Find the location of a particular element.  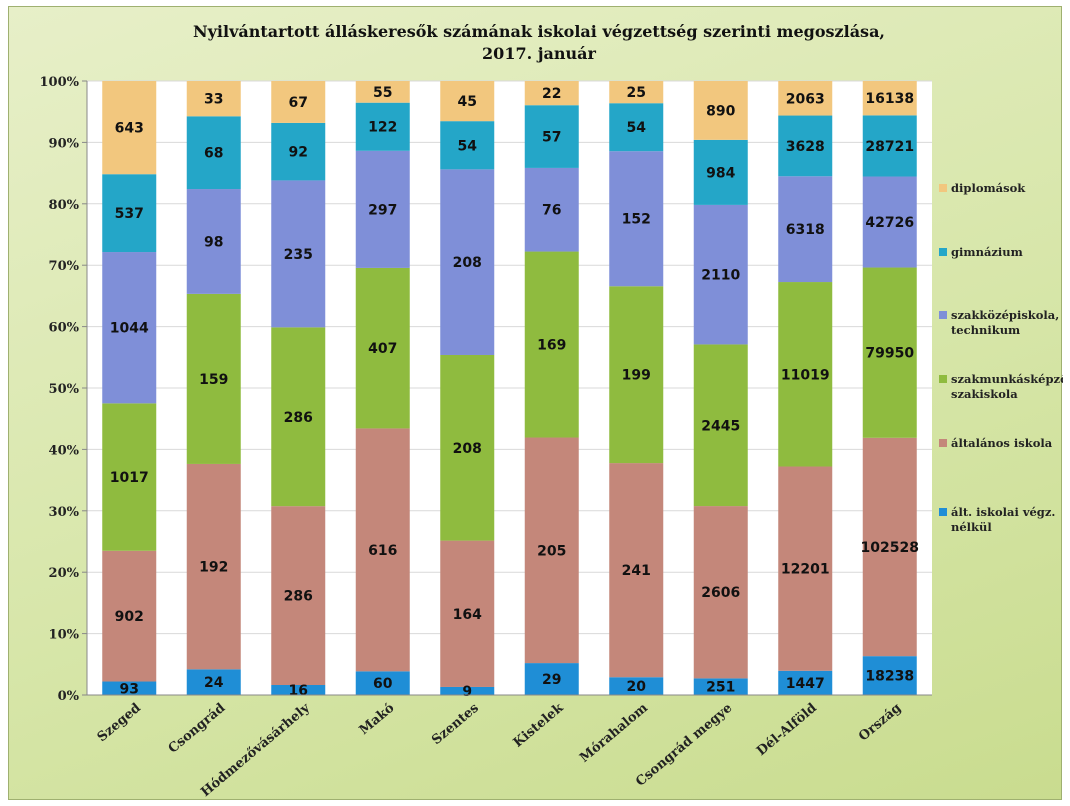

data-label: 93 is located at coordinates (129, 689).